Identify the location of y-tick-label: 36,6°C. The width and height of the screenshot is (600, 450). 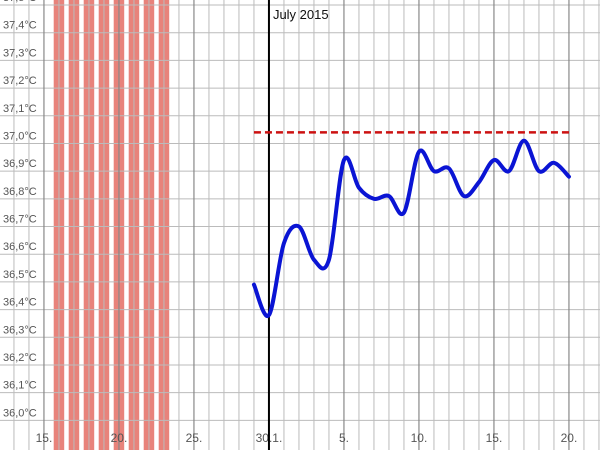
(20, 247).